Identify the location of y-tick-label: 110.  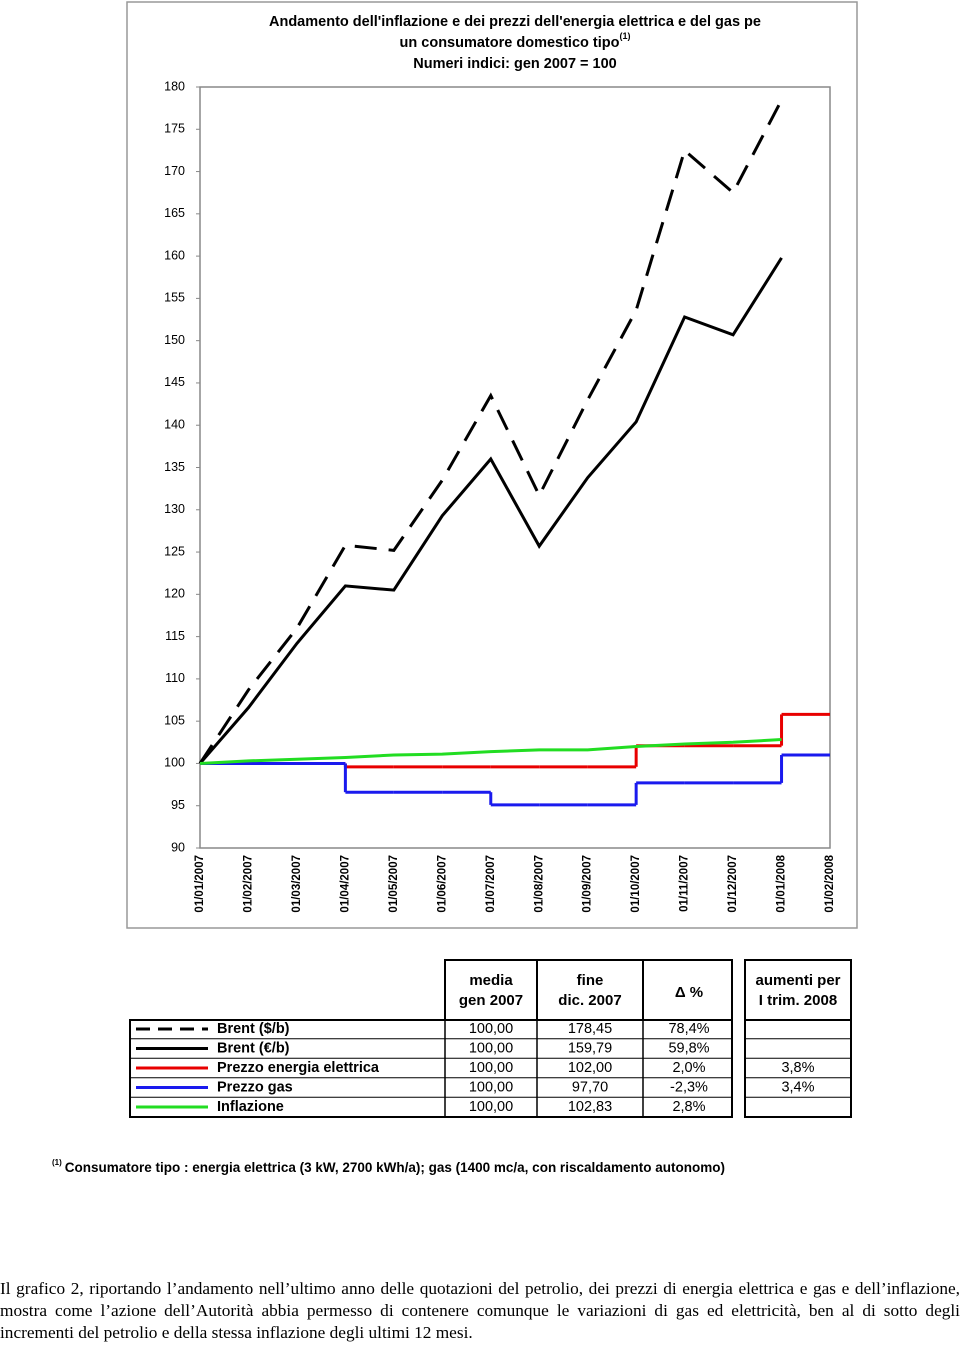
(175, 678).